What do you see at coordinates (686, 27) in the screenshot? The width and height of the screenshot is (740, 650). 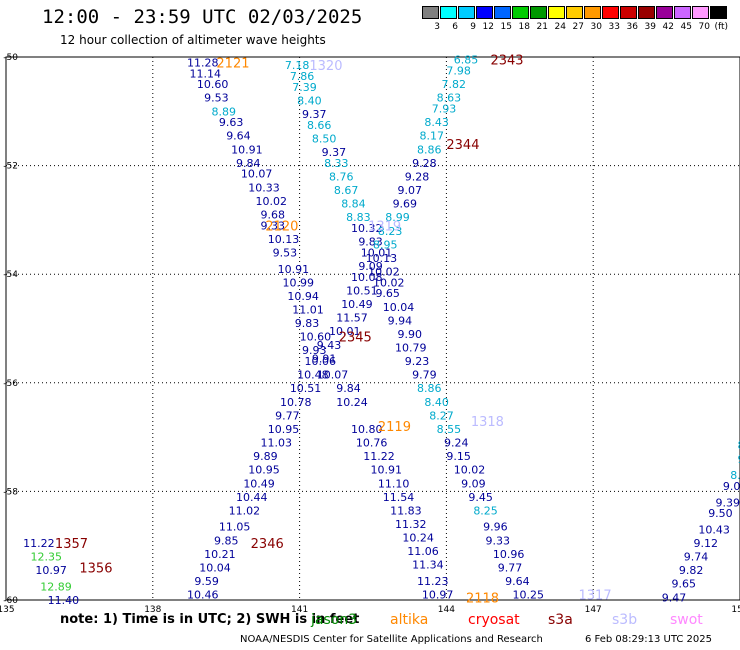 I see `legend-label: 45` at bounding box center [686, 27].